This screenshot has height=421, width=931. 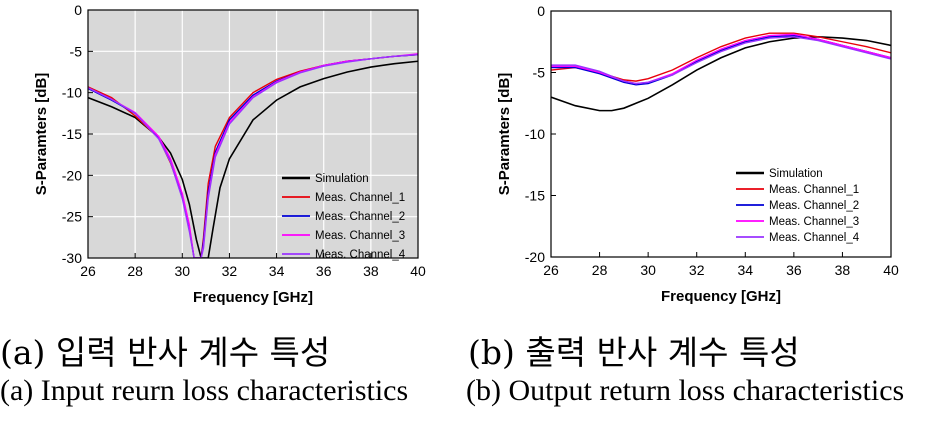 What do you see at coordinates (634, 352) in the screenshot?
I see `caption-b-korean: (b) 출력 반사 계수 특성` at bounding box center [634, 352].